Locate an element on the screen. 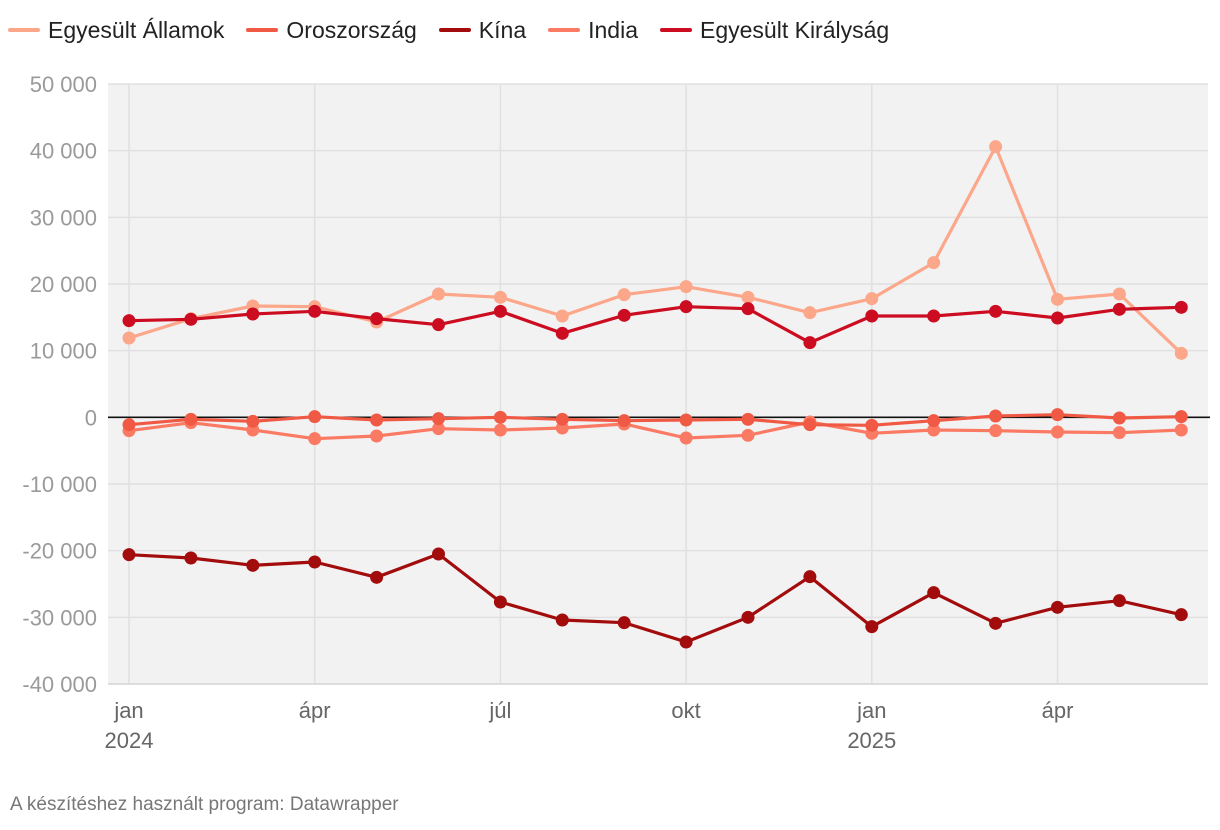 This screenshot has width=1220, height=830. legend-item-kina: Kína is located at coordinates (482, 30).